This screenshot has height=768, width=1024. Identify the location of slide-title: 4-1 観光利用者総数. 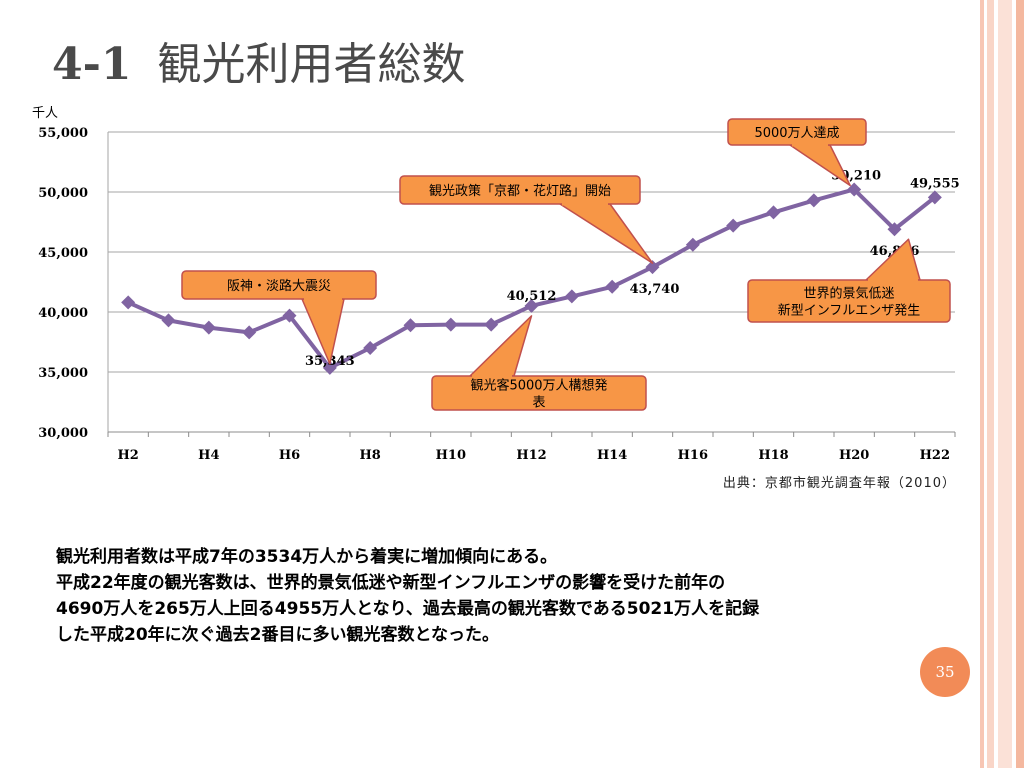
(259, 60).